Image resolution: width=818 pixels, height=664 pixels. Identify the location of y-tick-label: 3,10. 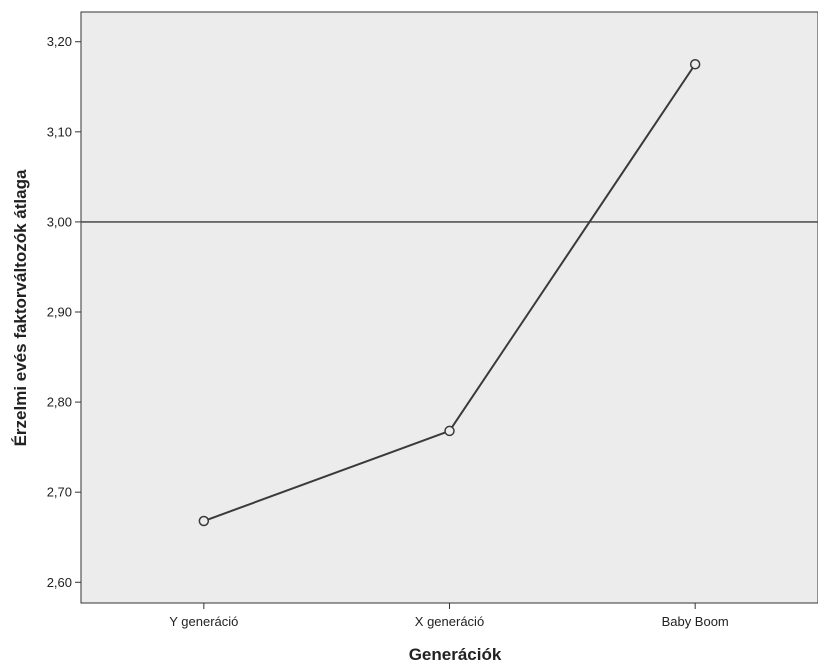
(59, 131).